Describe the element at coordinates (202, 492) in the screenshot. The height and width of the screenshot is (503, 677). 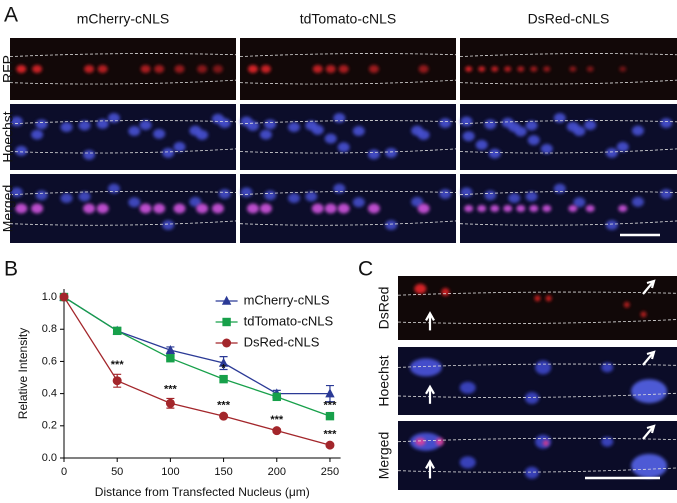
I see `x-axis-label: Distance from Transfected Nucleus (μm)` at that location.